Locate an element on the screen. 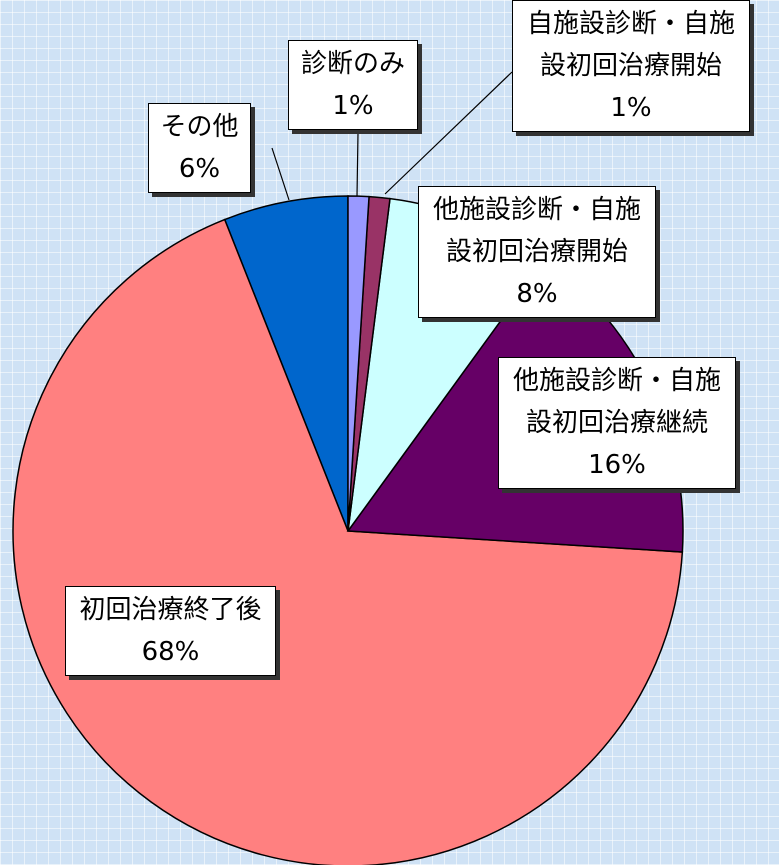 Image resolution: width=779 pixels, height=865 pixels. data-label: 自施設診断・自施設初回治療開始 1% is located at coordinates (631, 66).